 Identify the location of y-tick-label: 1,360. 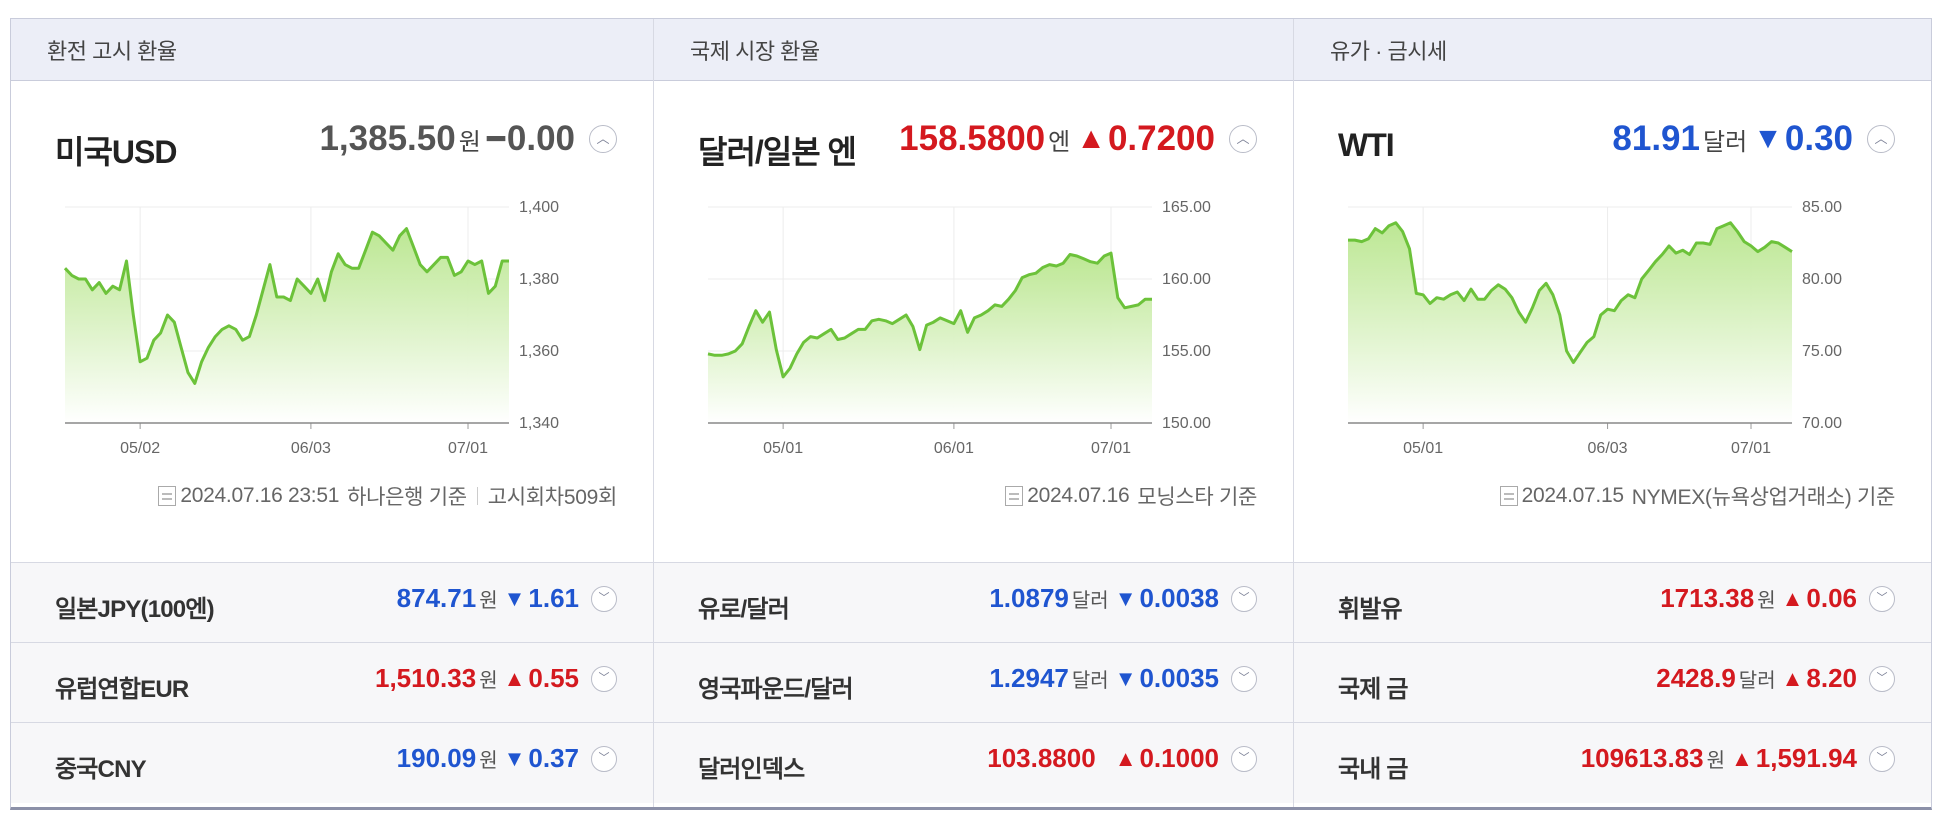
(539, 351).